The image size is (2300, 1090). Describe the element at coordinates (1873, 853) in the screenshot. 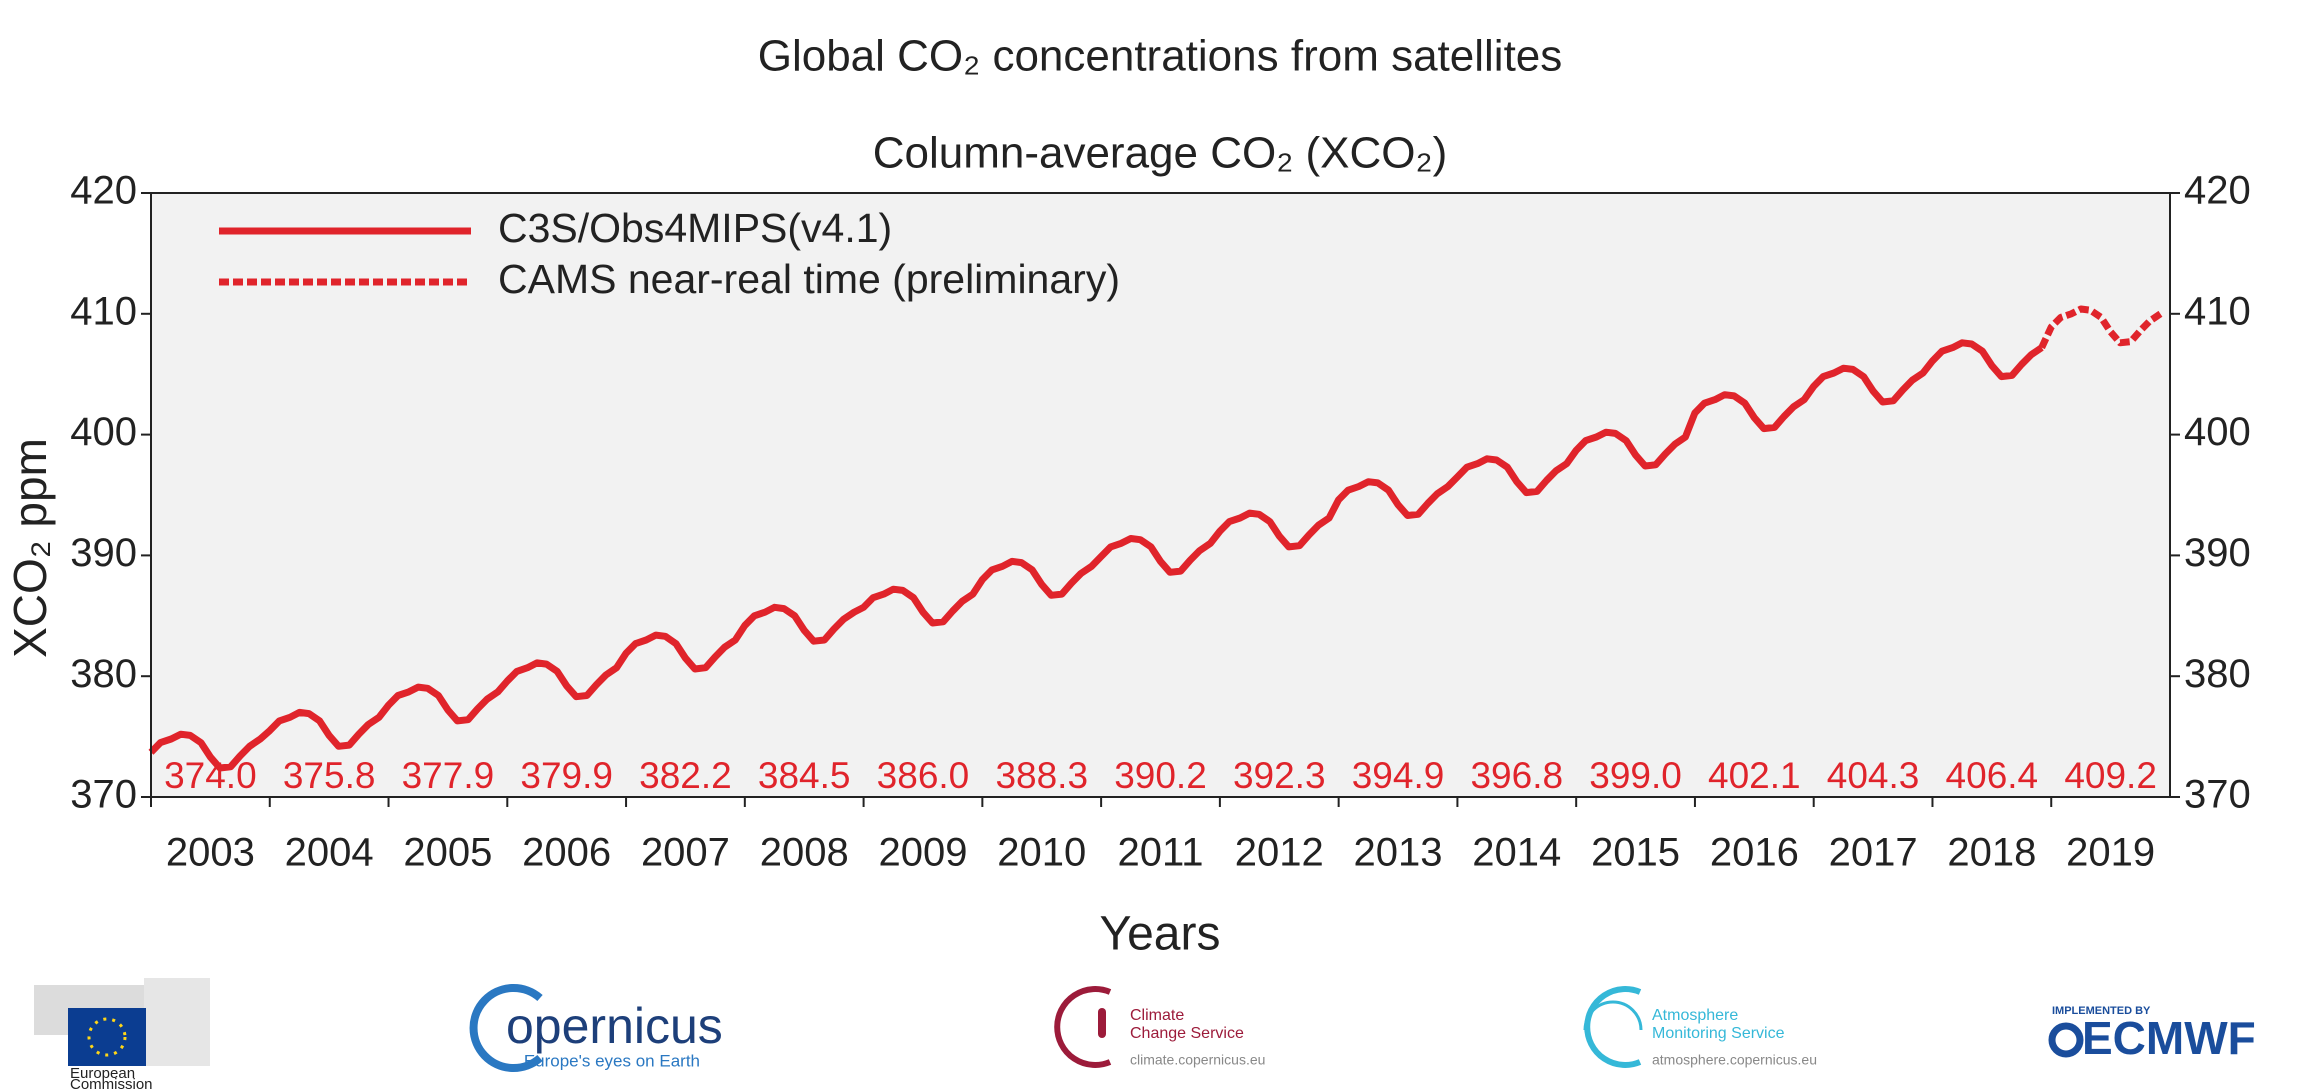

I see `x-tick-label: 2017` at that location.